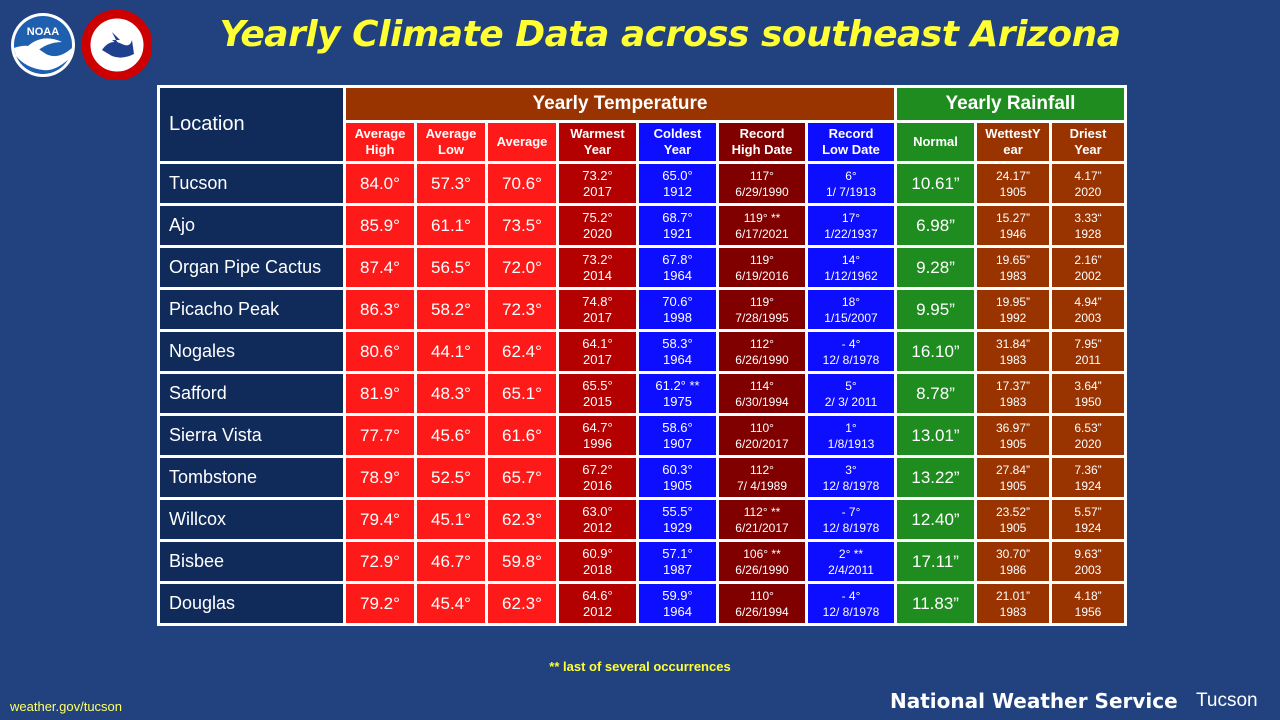  Describe the element at coordinates (1013, 301) in the screenshot. I see `wettest-year-cell-line: 19.95”` at that location.